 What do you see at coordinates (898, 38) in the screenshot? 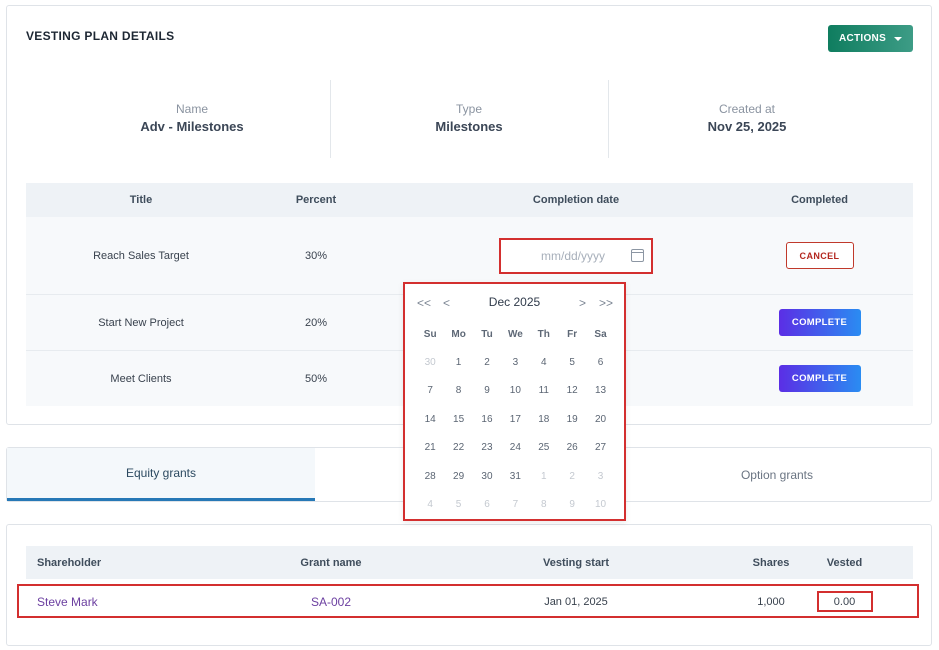
I see `caret-down-icon` at bounding box center [898, 38].